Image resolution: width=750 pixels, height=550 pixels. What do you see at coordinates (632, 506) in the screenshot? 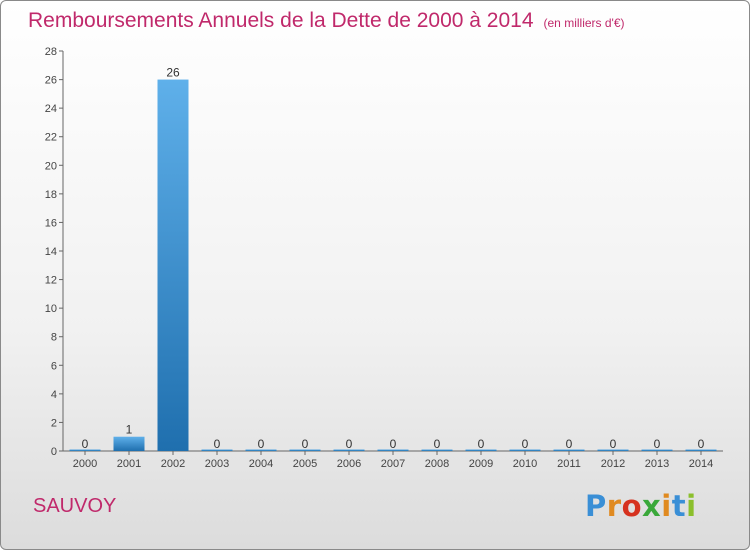
I see `logo-letter: o` at bounding box center [632, 506].